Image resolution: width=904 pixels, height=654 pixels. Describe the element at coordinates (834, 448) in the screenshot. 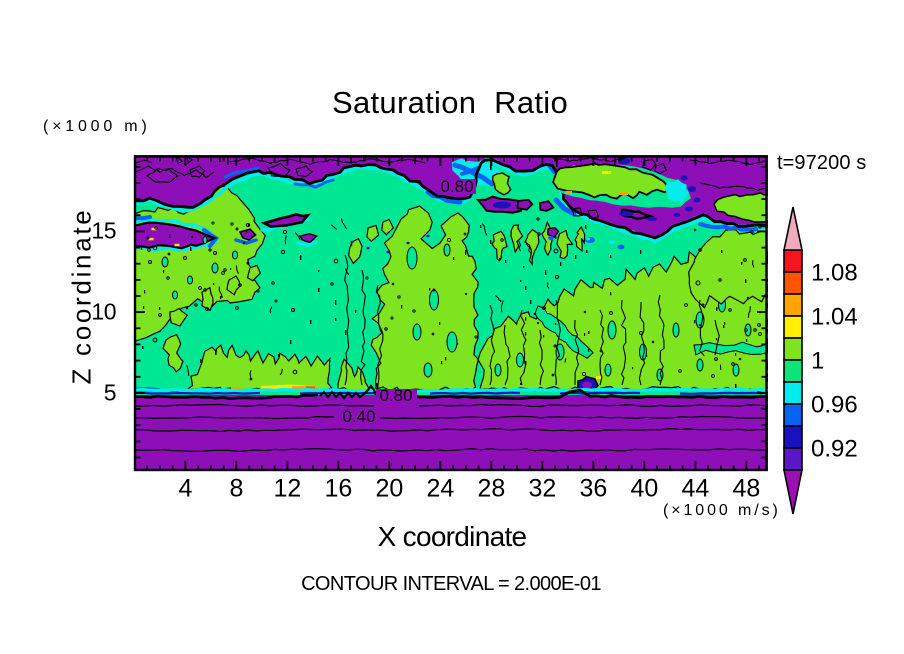

I see `svg-text: 0.92` at that location.